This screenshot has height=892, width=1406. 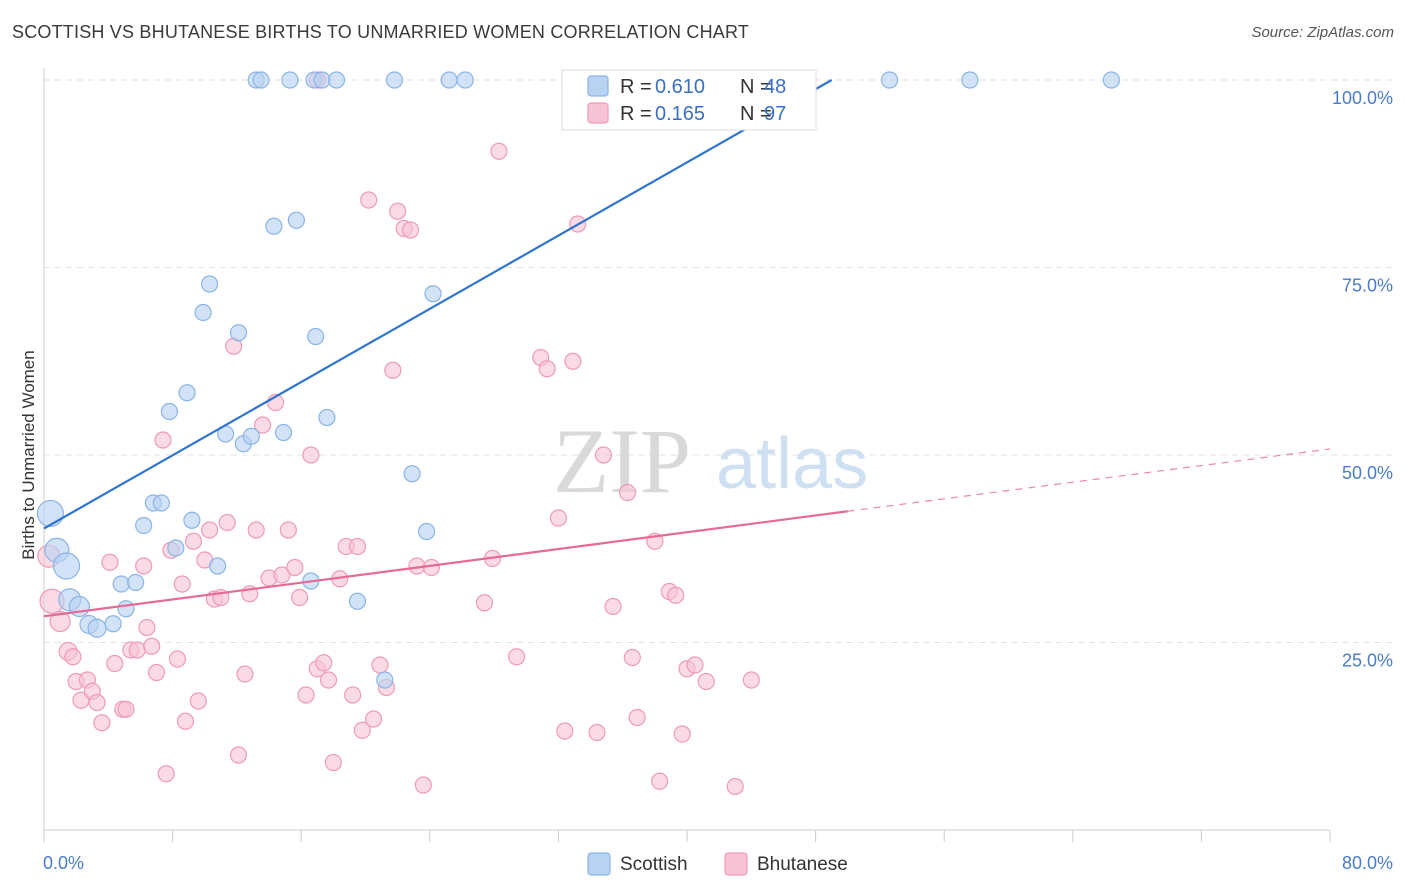 I want to click on bottom-legend-swatch-scottish, so click(x=599, y=864).